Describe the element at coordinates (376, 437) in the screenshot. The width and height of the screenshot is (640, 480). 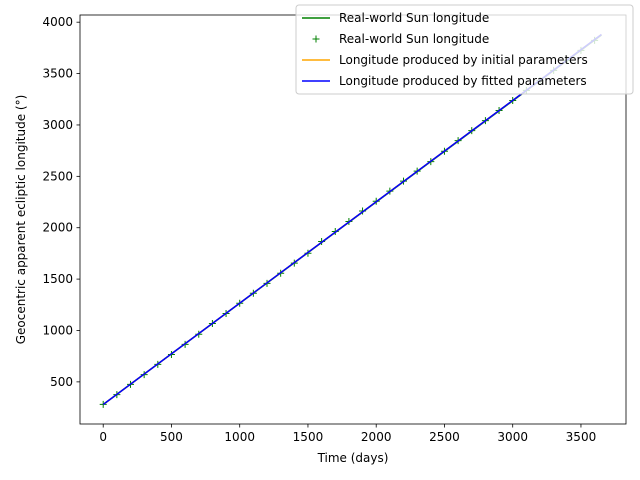
I see `x-tick-label: 2000` at that location.